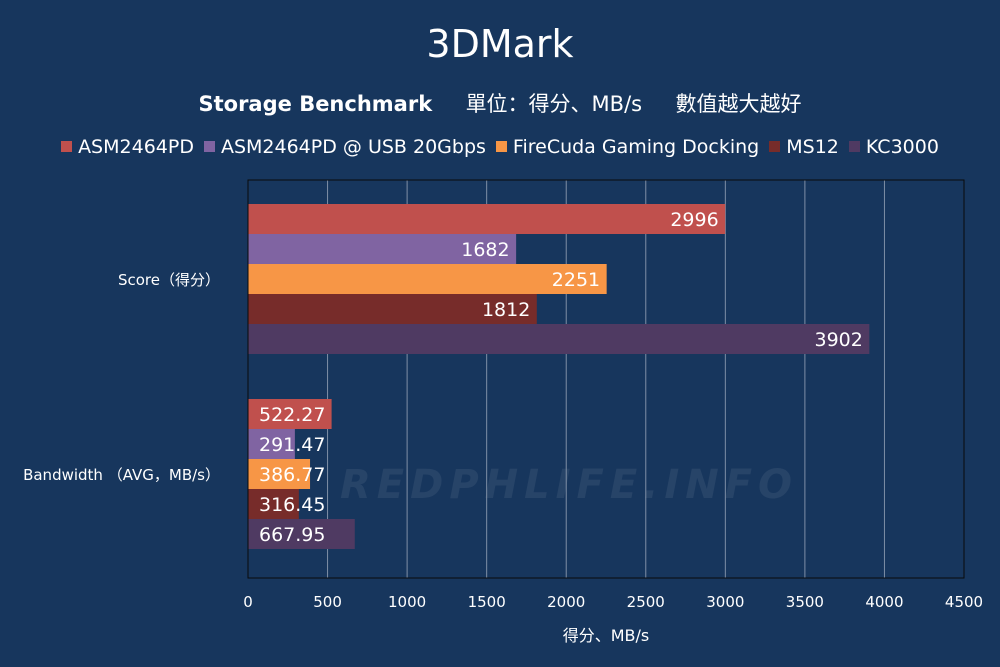  What do you see at coordinates (606, 635) in the screenshot?
I see `x-axis-label: 得分、MB/s` at bounding box center [606, 635].